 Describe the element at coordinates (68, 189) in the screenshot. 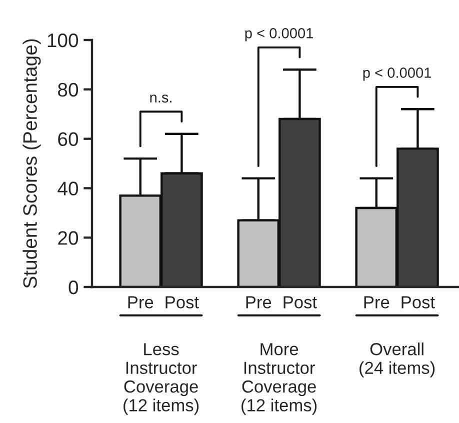

I see `y-tick-label: 40` at that location.